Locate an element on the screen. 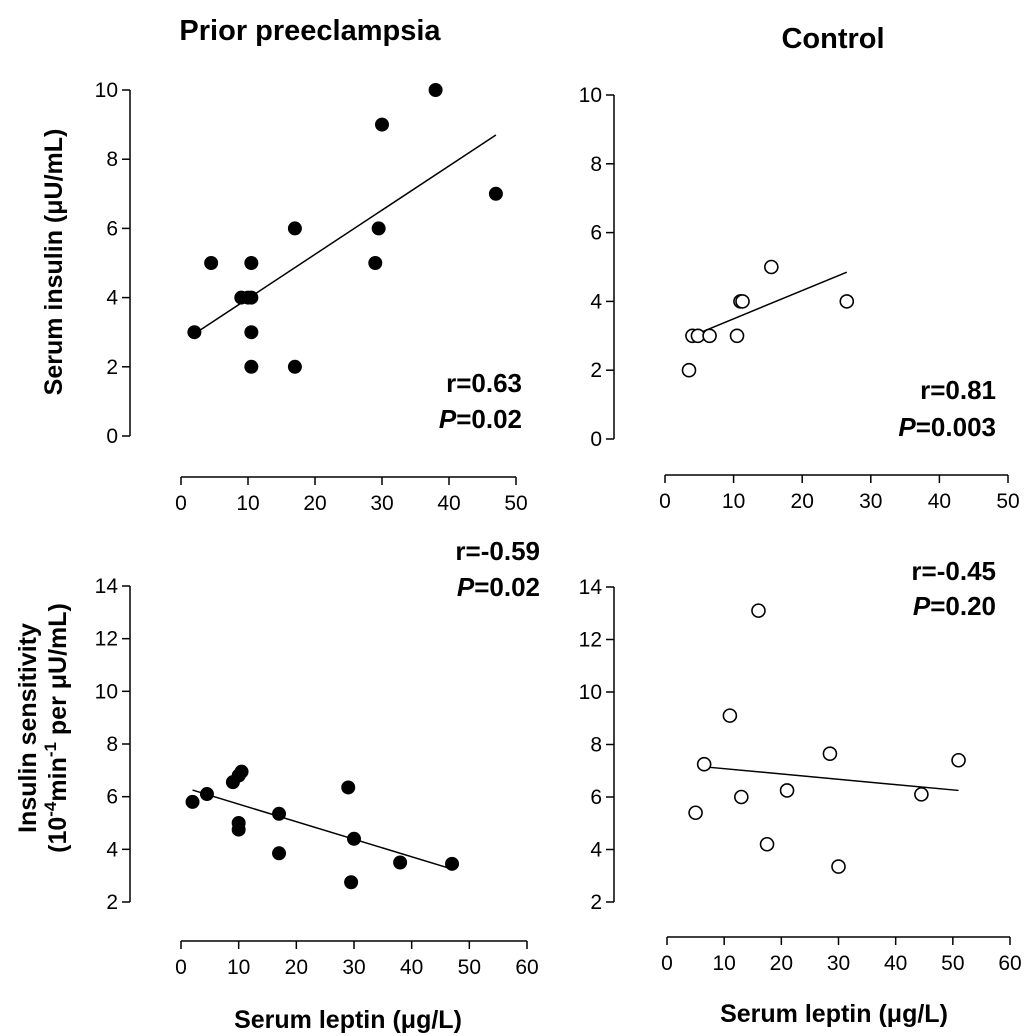 This screenshot has height=1036, width=1029. bottom-y-axis-title-sup1: -4 is located at coordinates (50, 809).